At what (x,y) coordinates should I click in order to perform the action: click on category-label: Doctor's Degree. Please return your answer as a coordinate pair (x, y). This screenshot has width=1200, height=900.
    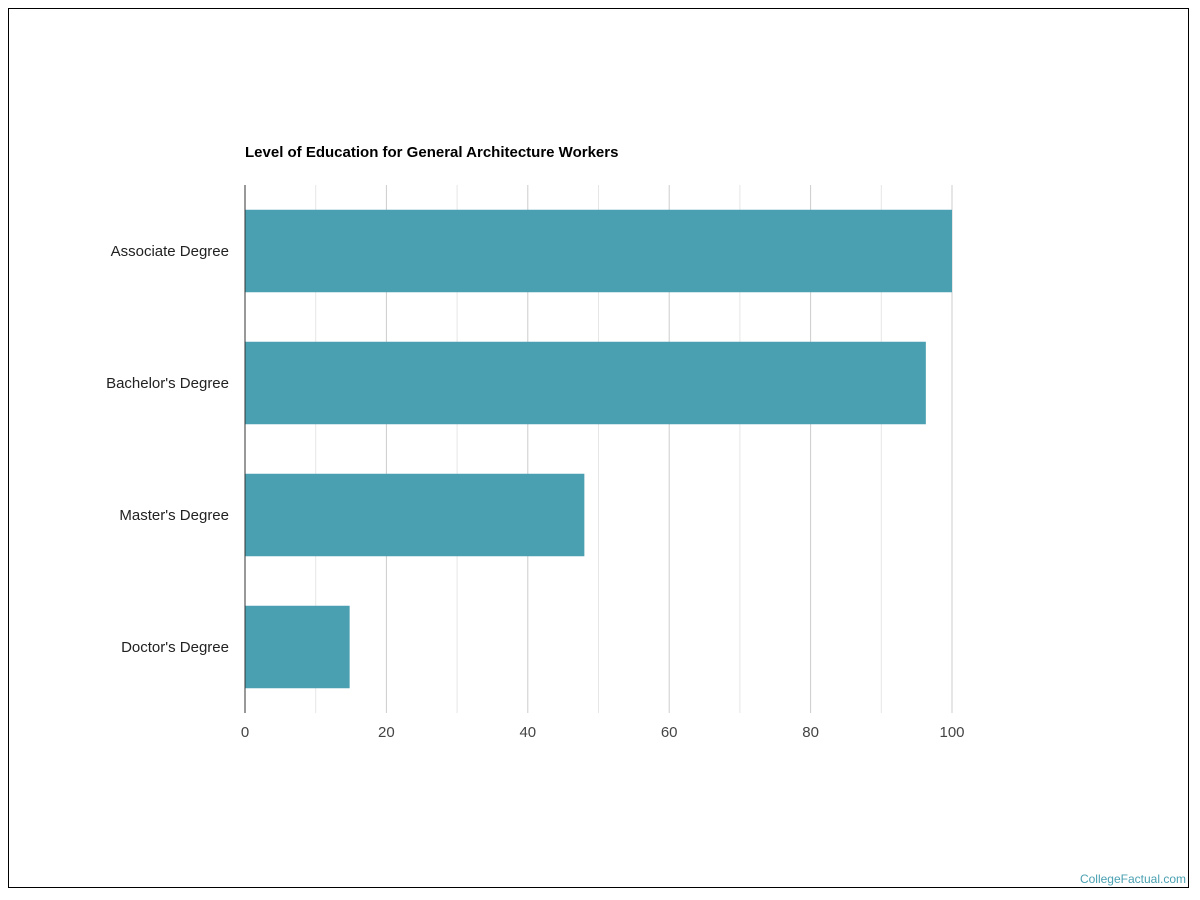
    Looking at the image, I should click on (175, 647).